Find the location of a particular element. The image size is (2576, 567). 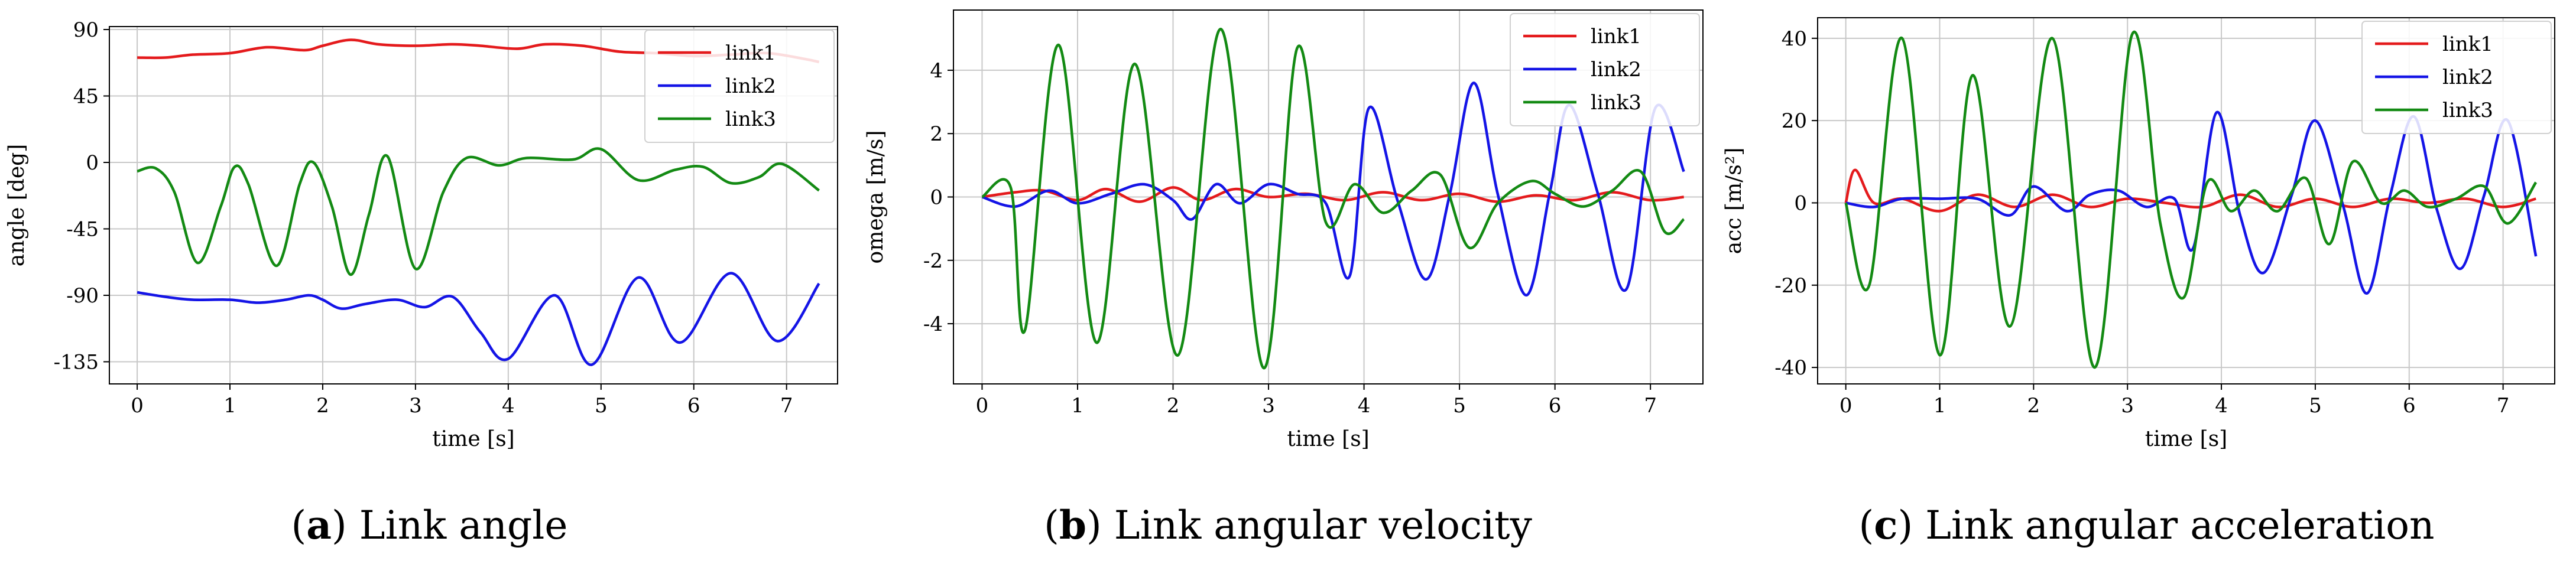

panel-b-caption-open: ( is located at coordinates (1051, 525).